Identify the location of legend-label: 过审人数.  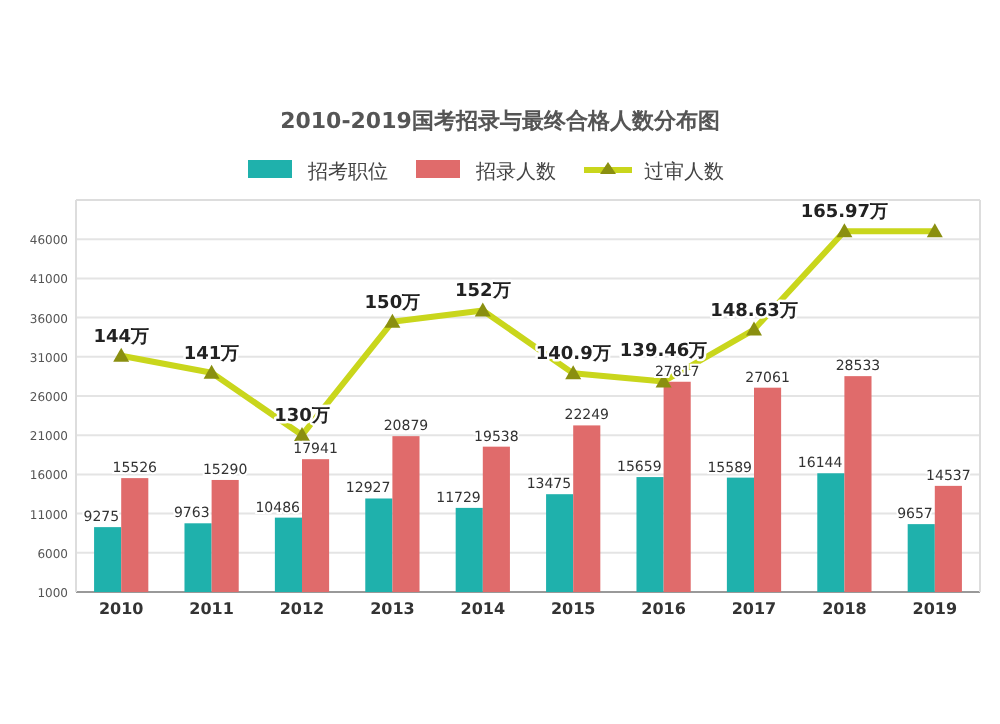
(684, 172).